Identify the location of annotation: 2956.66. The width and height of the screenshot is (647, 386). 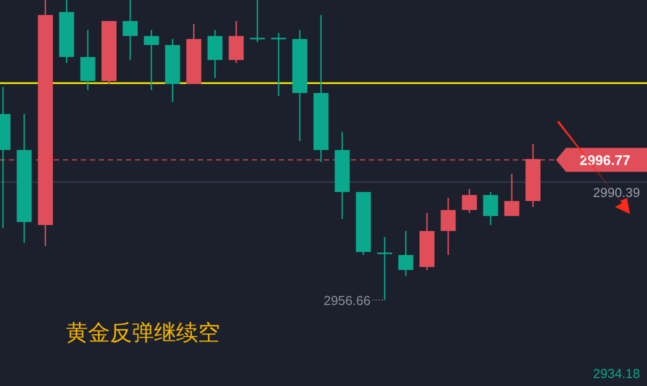
(347, 300).